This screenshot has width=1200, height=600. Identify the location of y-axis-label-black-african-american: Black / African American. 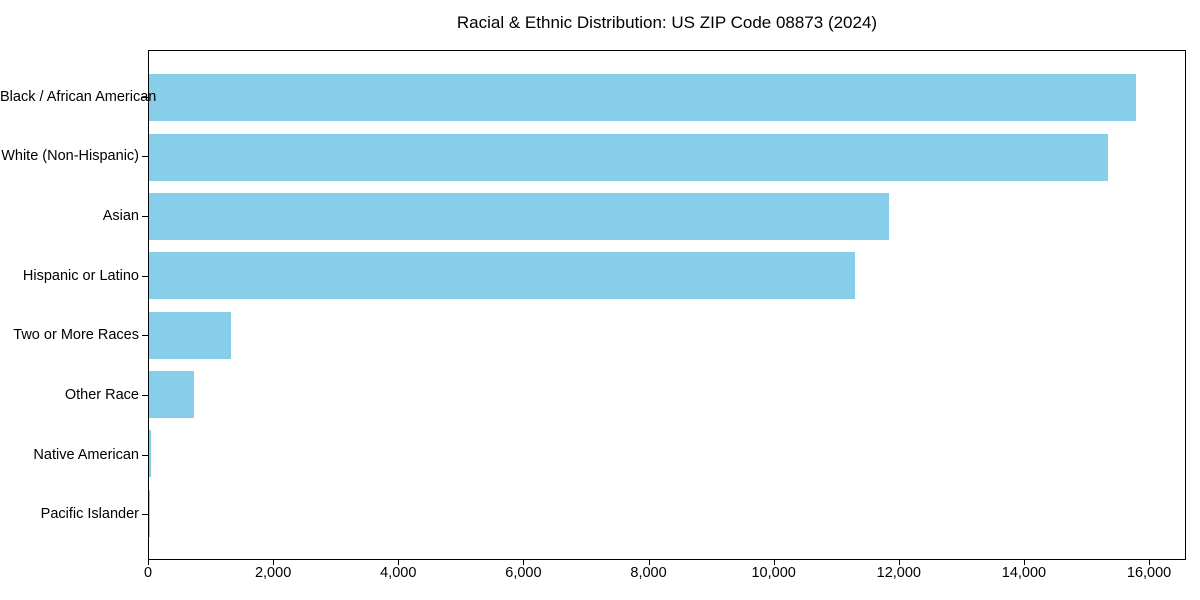
(78, 96).